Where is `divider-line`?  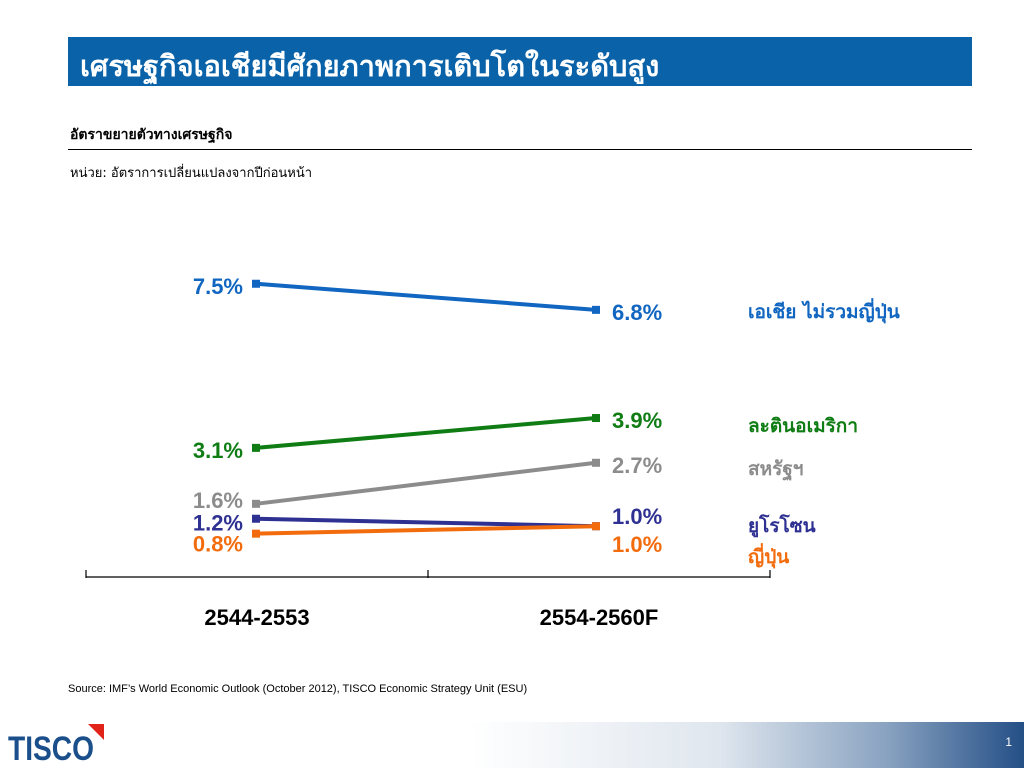 divider-line is located at coordinates (520, 149).